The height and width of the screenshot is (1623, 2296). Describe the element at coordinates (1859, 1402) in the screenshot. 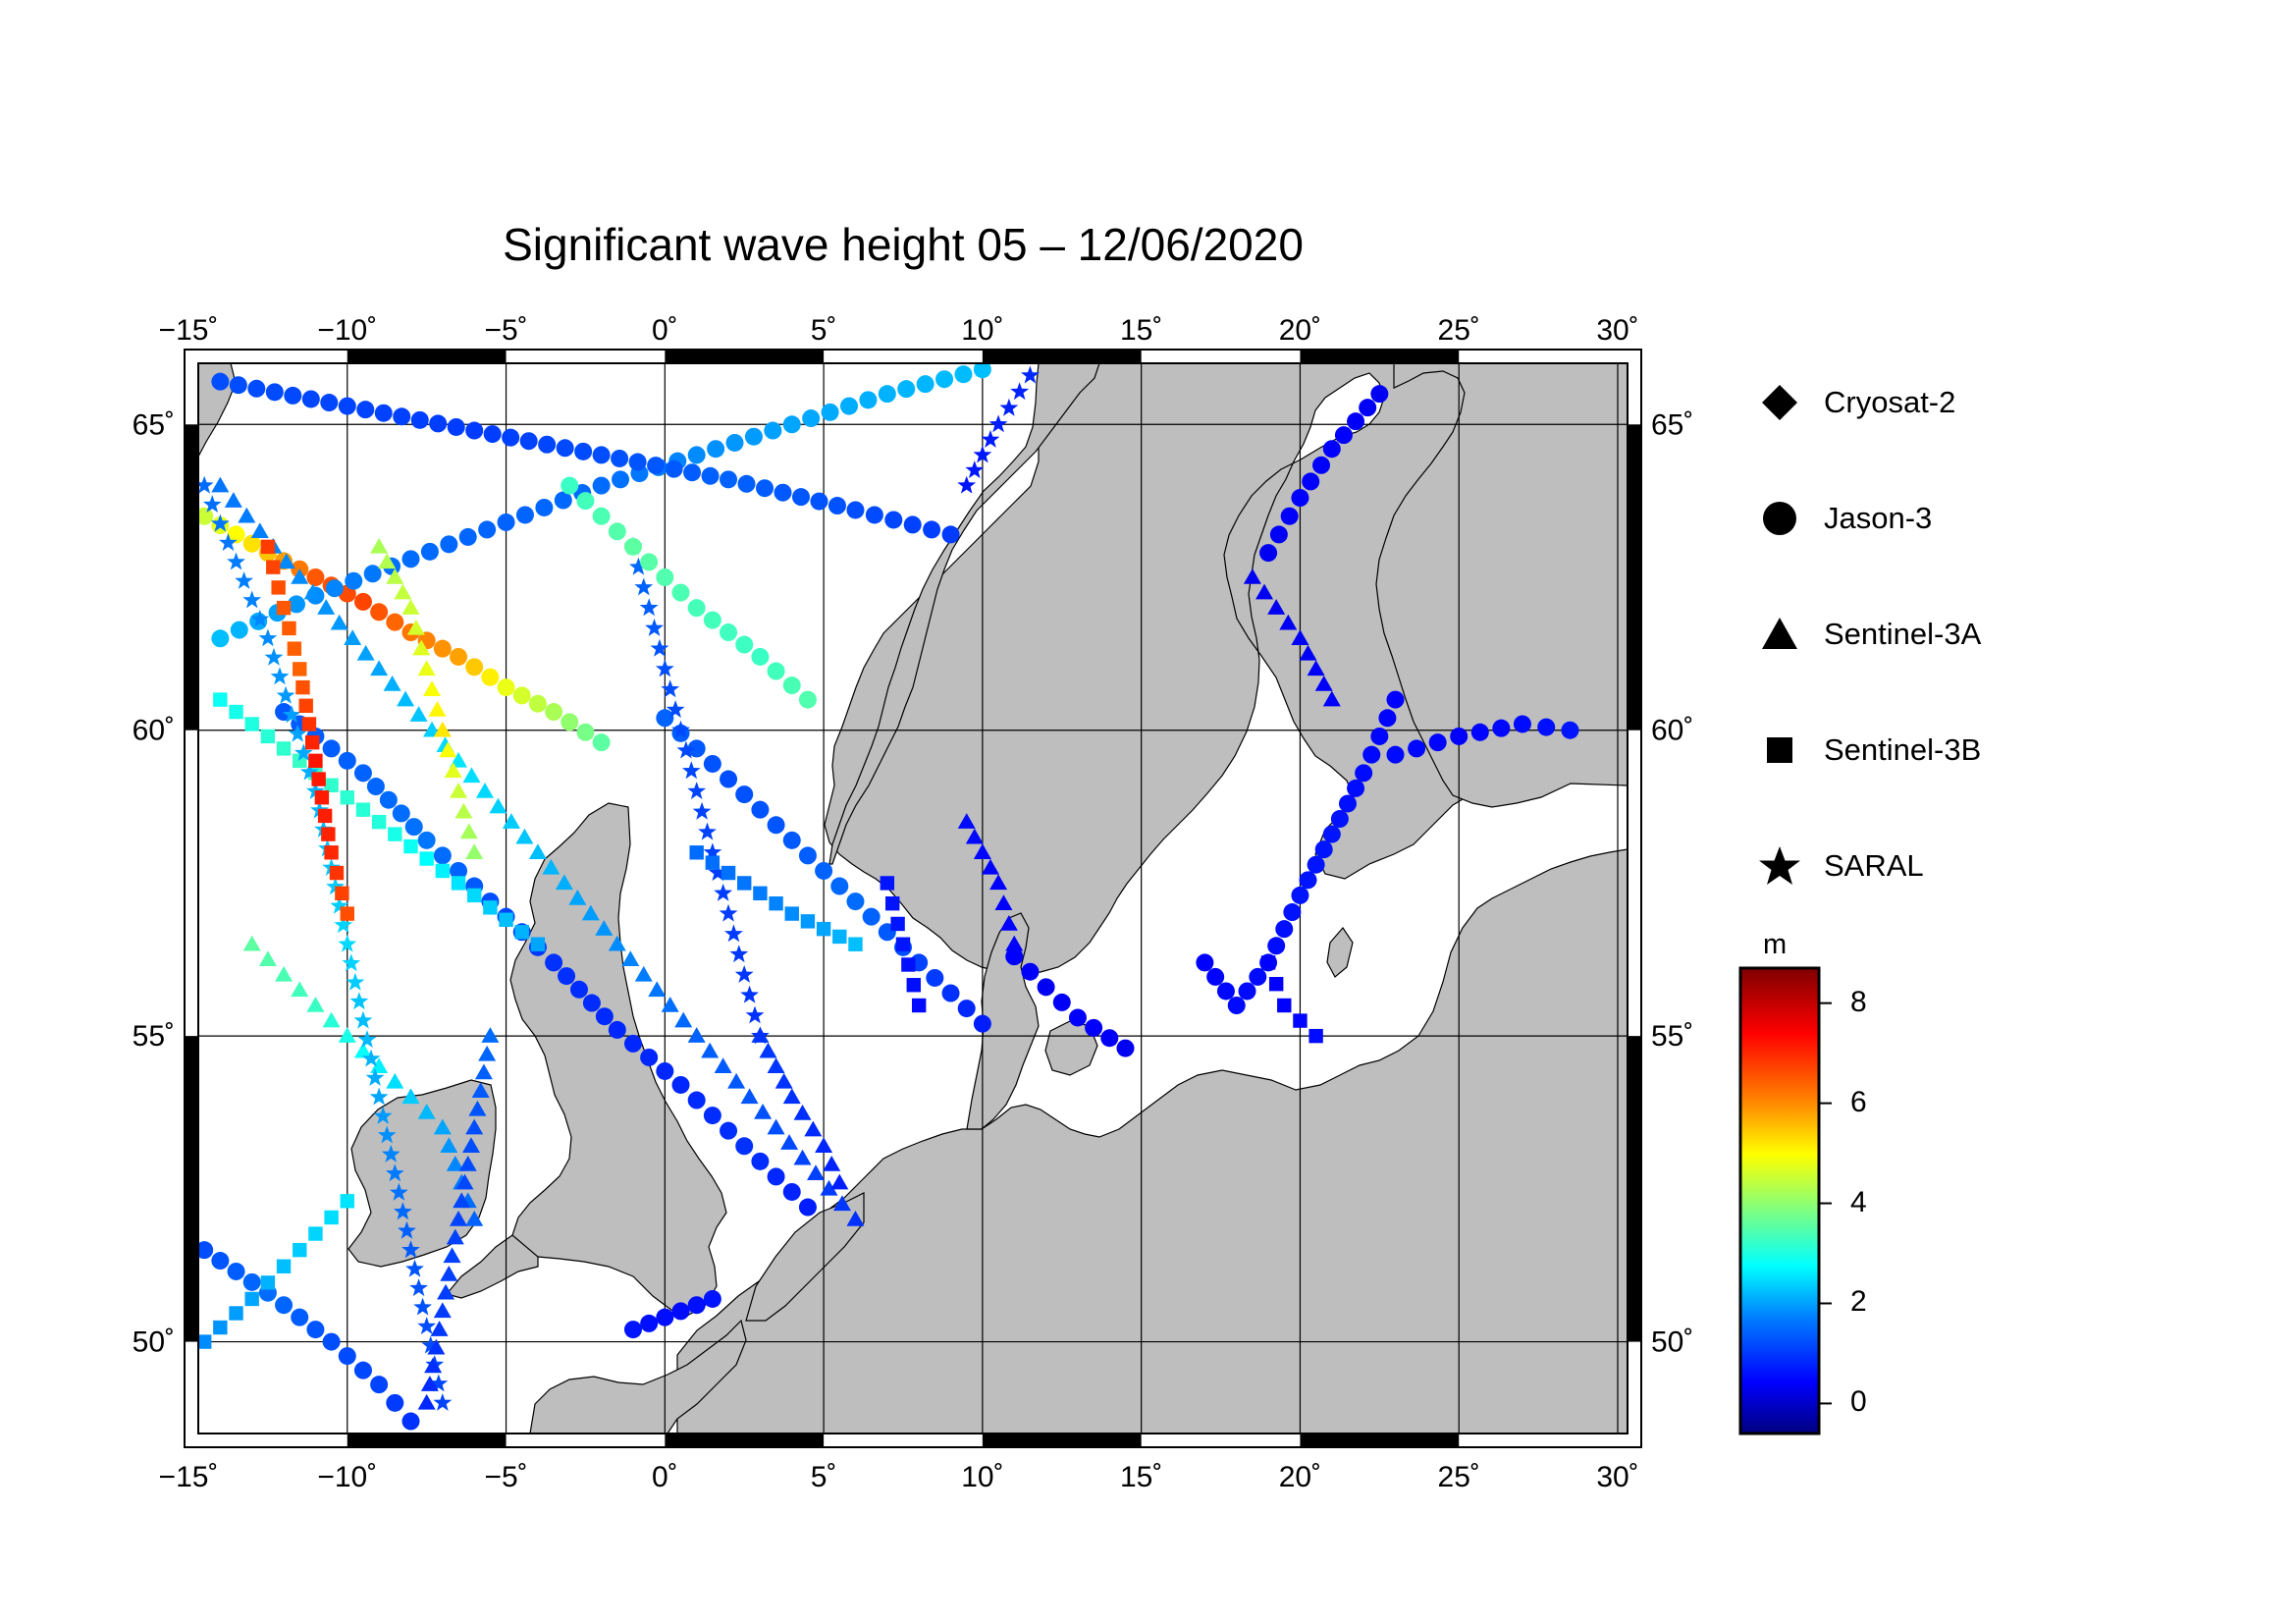

I see `colorbar-tick-label: 0` at that location.